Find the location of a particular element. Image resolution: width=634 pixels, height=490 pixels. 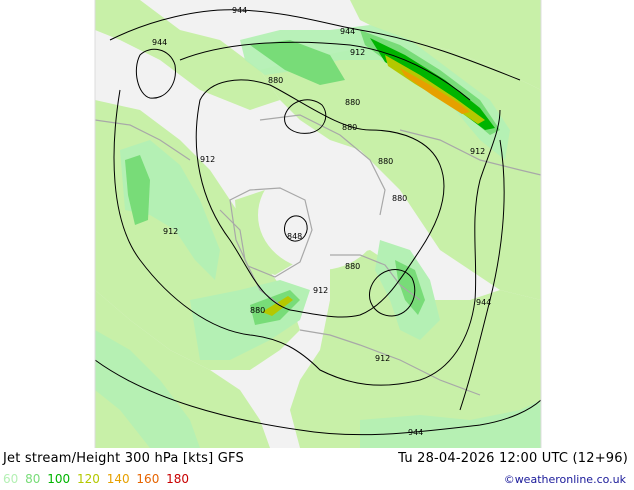

speed-legend: 60 80 100 120 140 160 180 is located at coordinates (97, 479).